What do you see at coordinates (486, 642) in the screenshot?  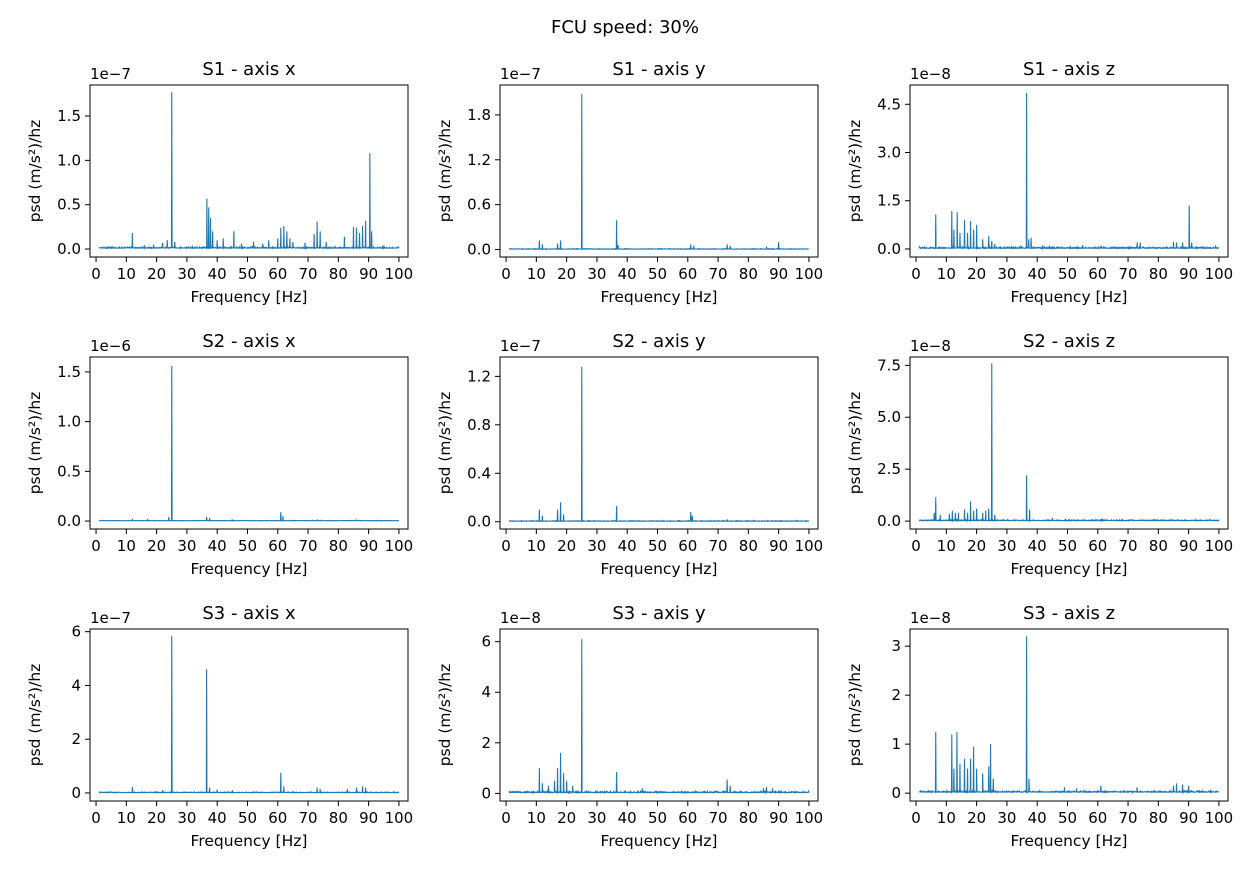 I see `y-tick-label: 6` at bounding box center [486, 642].